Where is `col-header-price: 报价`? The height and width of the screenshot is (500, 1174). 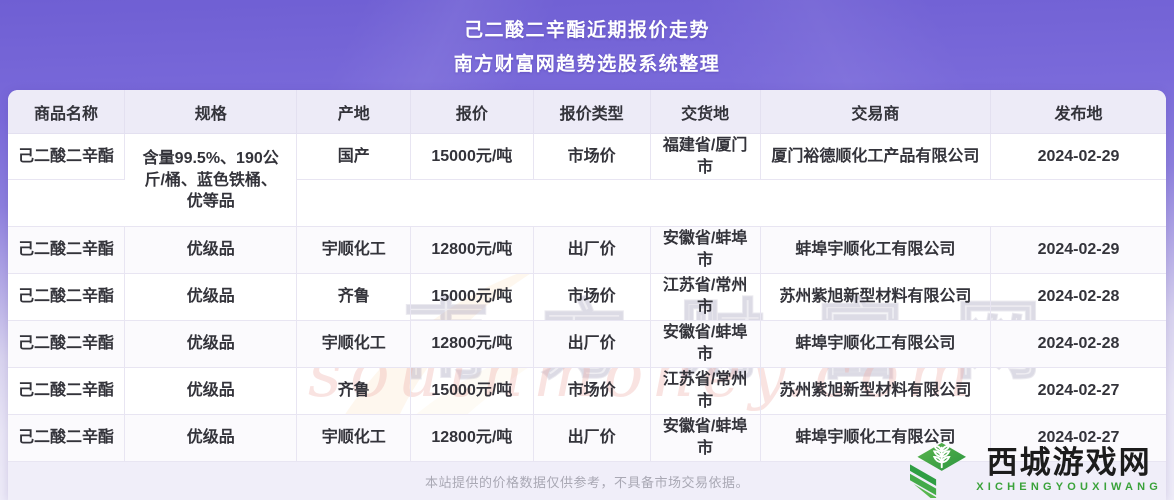
col-header-price: 报价 is located at coordinates (472, 111).